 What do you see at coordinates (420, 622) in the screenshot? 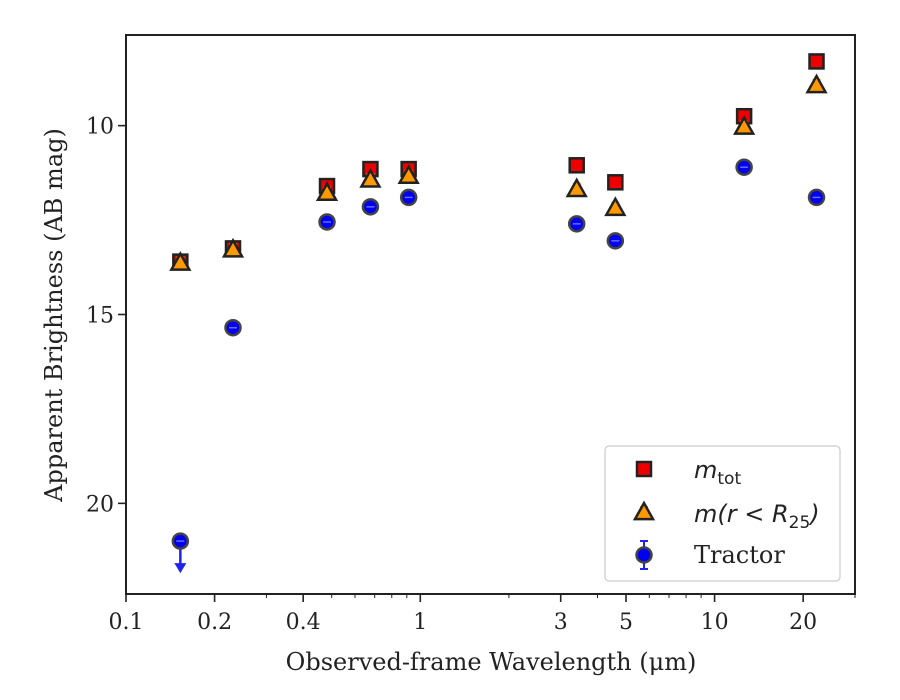
I see `x-tick-label: 1` at bounding box center [420, 622].